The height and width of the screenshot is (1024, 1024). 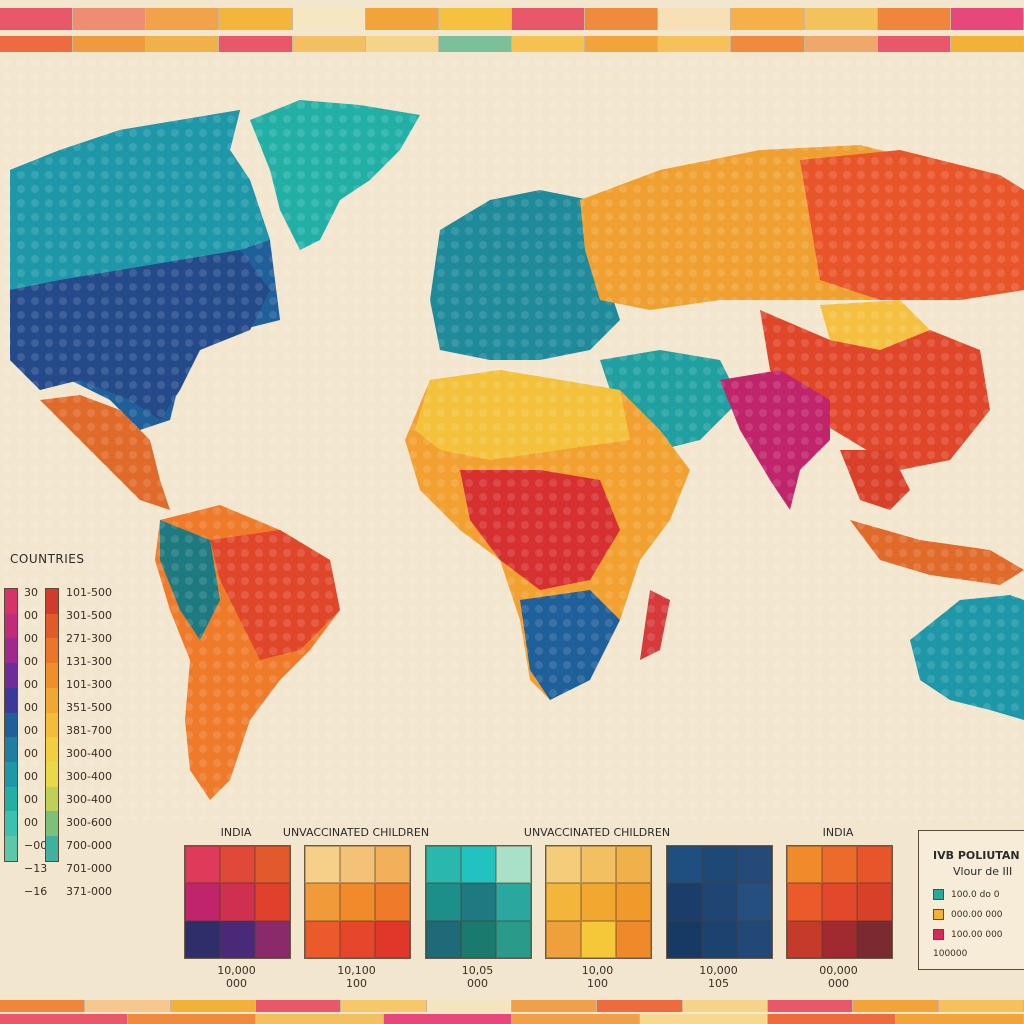 What do you see at coordinates (89, 684) in the screenshot?
I see `legend-right-tick: 101-300` at bounding box center [89, 684].